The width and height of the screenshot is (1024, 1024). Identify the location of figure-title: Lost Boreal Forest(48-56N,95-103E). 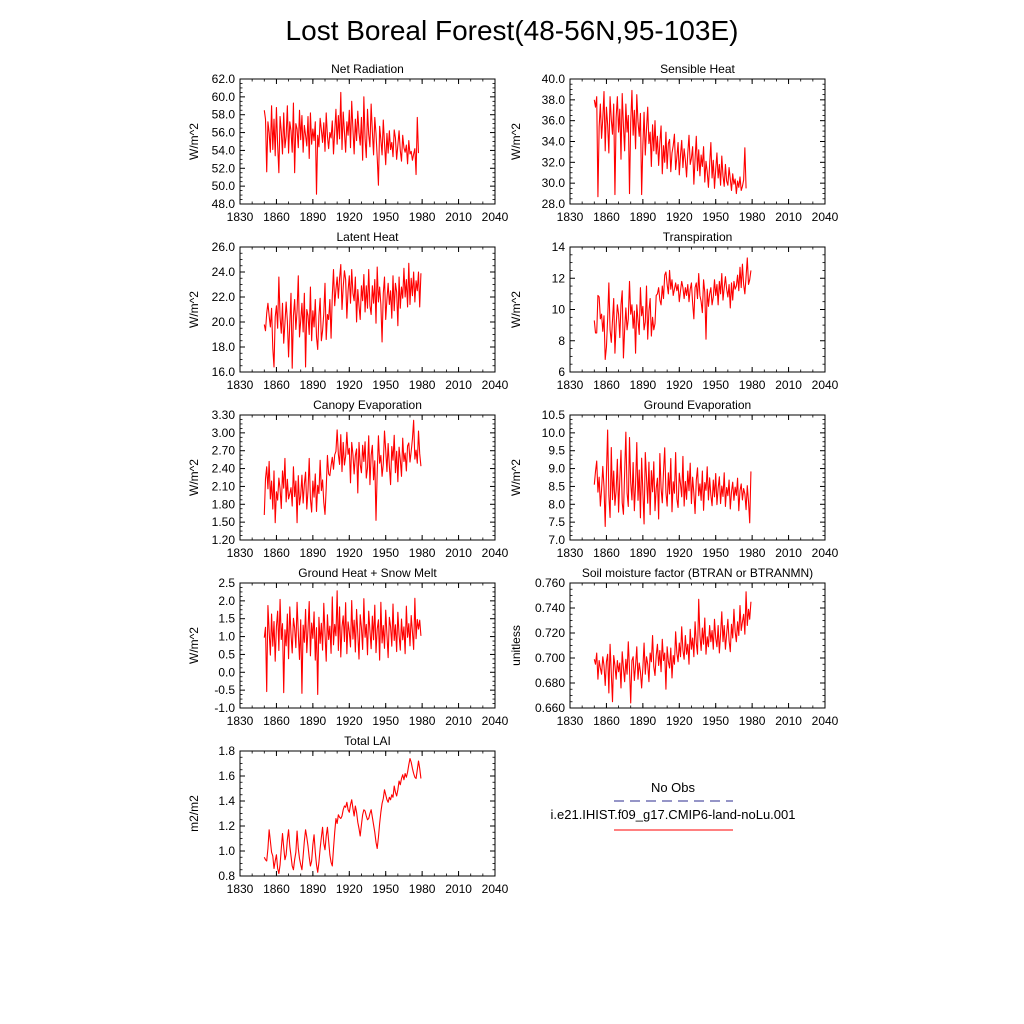
(512, 30).